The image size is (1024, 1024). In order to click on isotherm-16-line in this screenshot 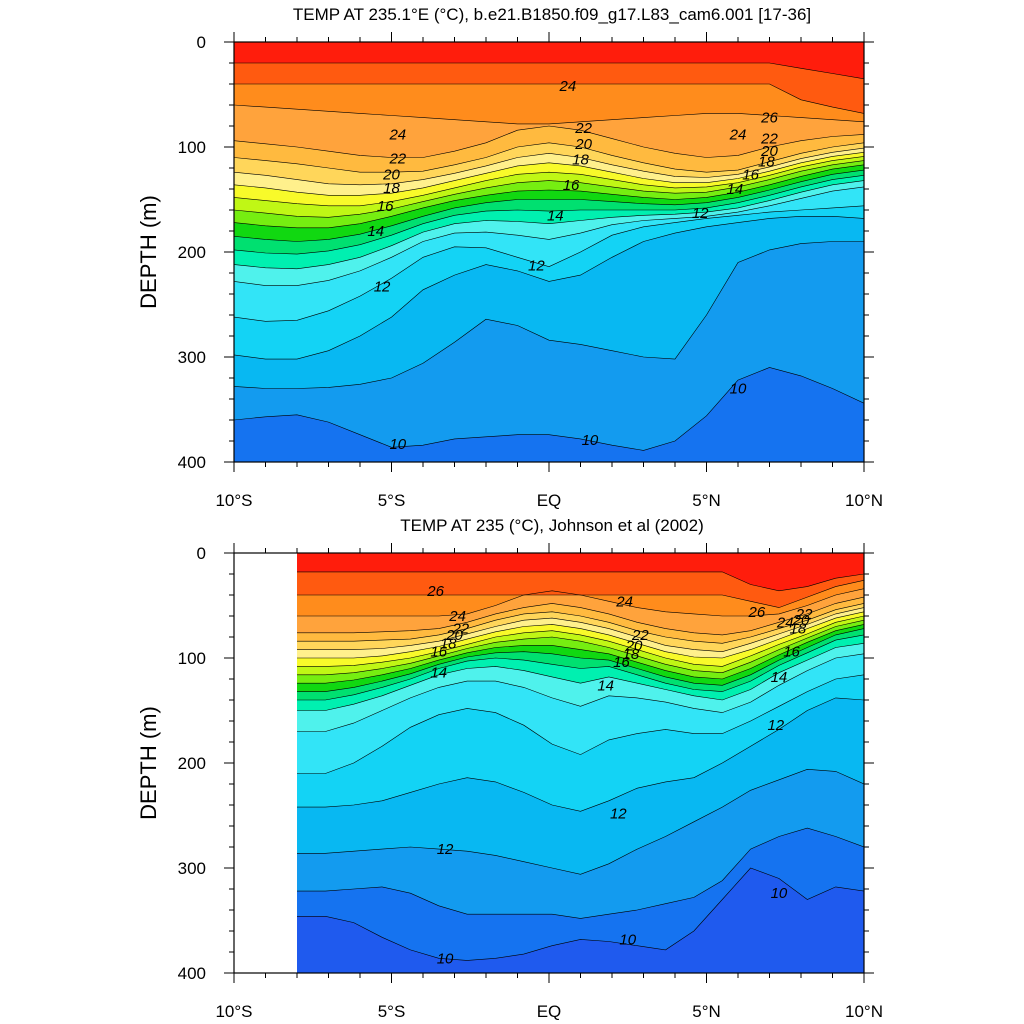, I will do `click(549, 215)`.